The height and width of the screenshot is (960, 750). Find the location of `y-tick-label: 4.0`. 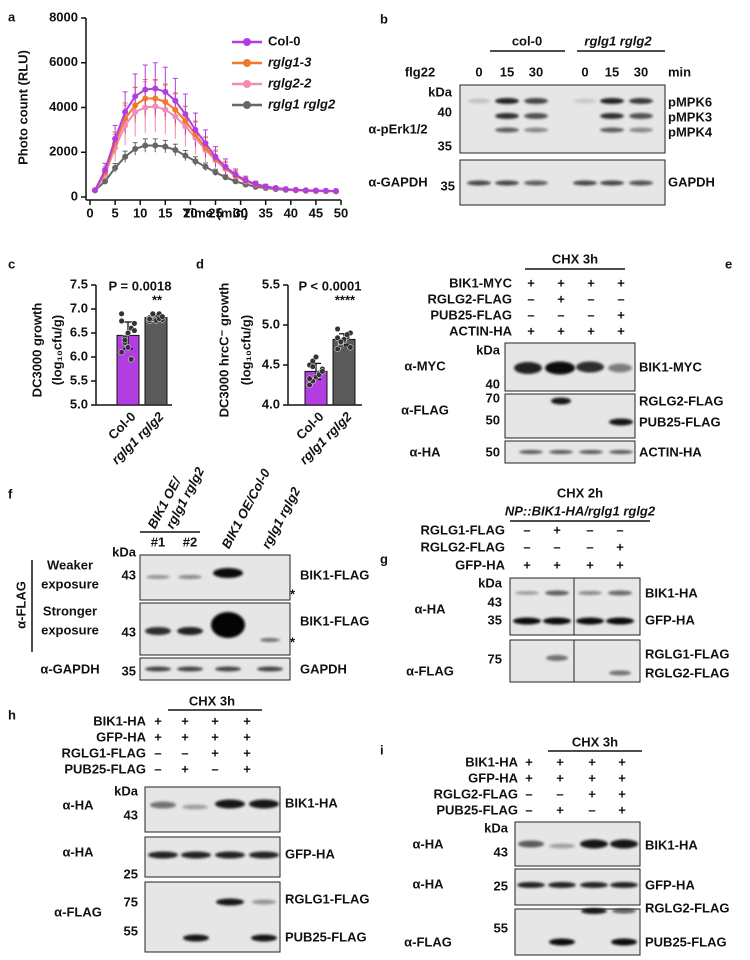

y-tick-label: 4.0 is located at coordinates (271, 403).